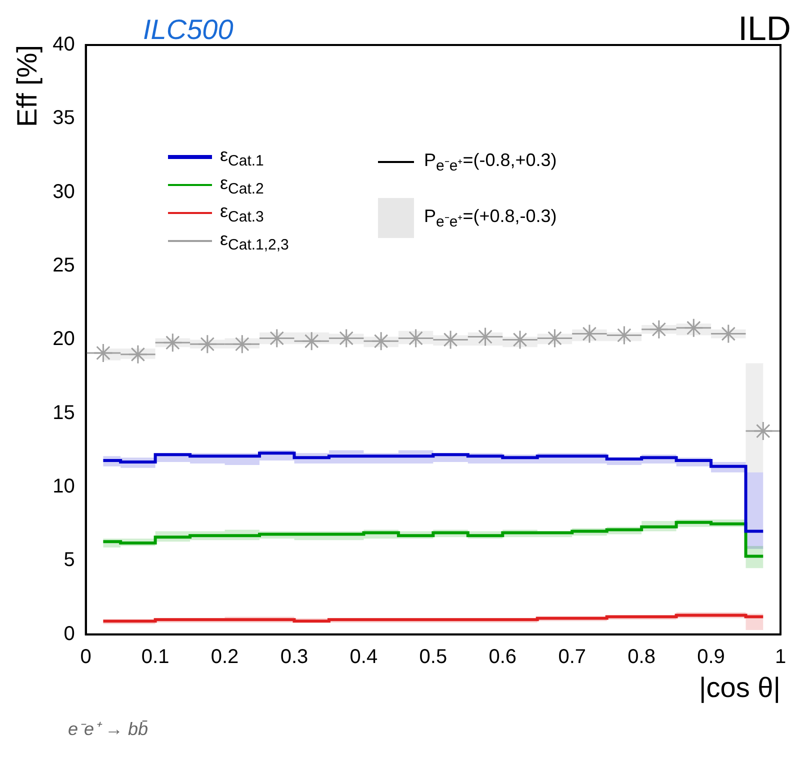 Image resolution: width=799 pixels, height=764 pixels. What do you see at coordinates (155, 657) in the screenshot?
I see `x-tick-label: 0.1` at bounding box center [155, 657].